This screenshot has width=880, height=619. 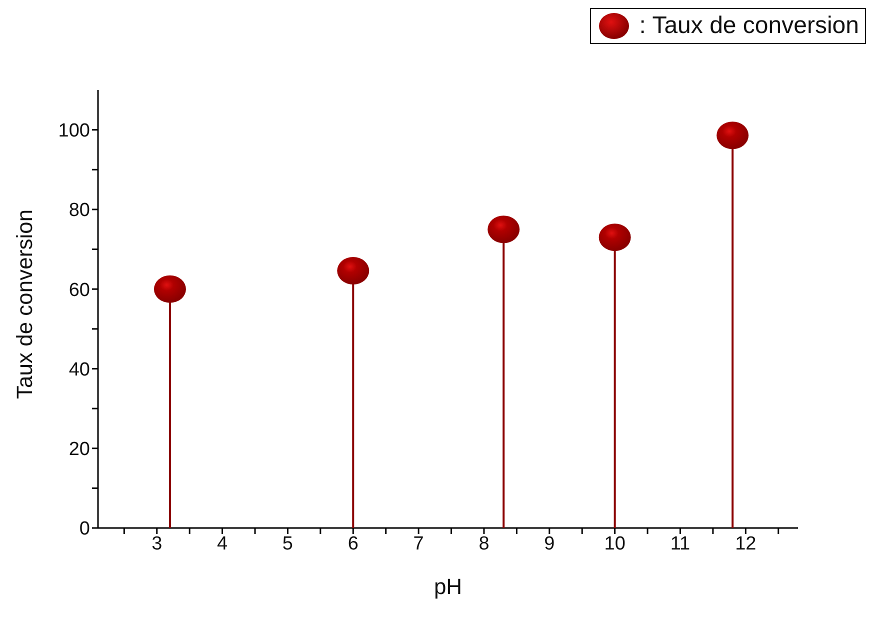 What do you see at coordinates (448, 586) in the screenshot?
I see `x-axis-title: pH` at bounding box center [448, 586].